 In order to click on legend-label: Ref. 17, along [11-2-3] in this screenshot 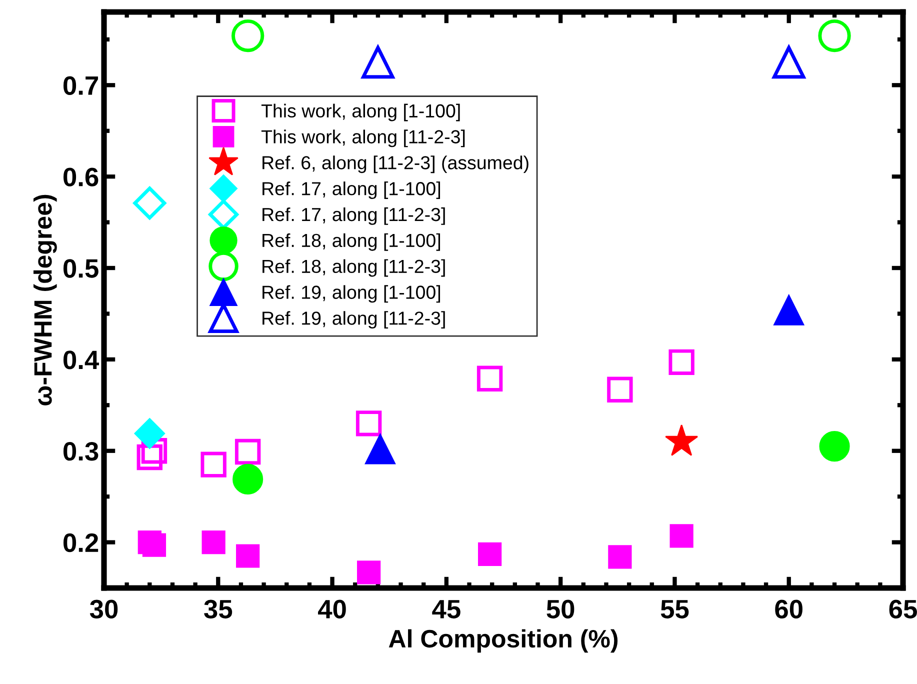, I will do `click(353, 216)`.